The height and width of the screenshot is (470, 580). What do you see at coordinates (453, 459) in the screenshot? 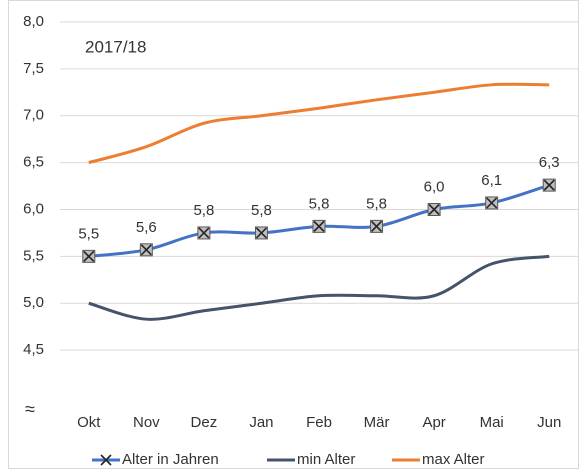
I see `legend-label: max Alter` at bounding box center [453, 459].